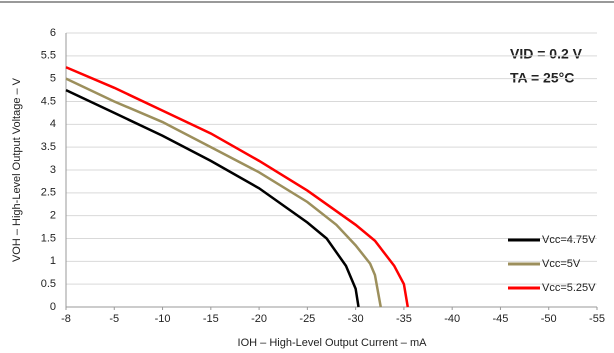 The height and width of the screenshot is (353, 614). Describe the element at coordinates (48, 56) in the screenshot. I see `y-tick-label: 5.5` at that location.